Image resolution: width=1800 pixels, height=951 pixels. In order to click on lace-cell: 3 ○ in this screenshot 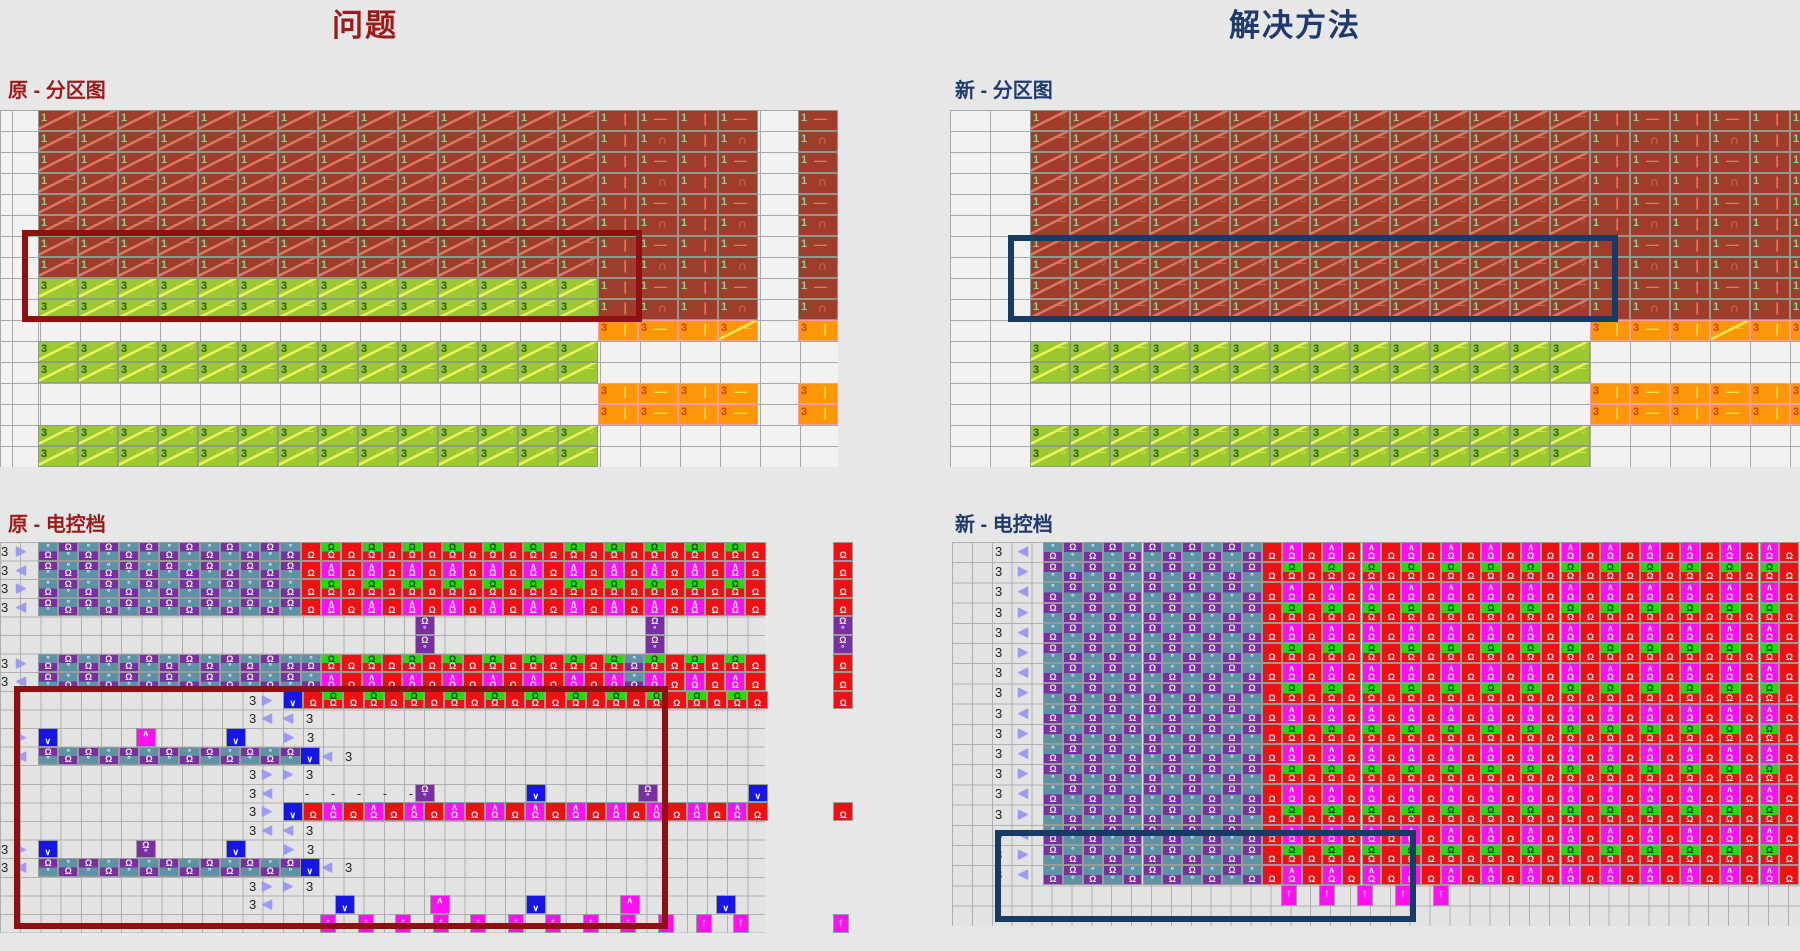, I will do `click(58, 288)`.